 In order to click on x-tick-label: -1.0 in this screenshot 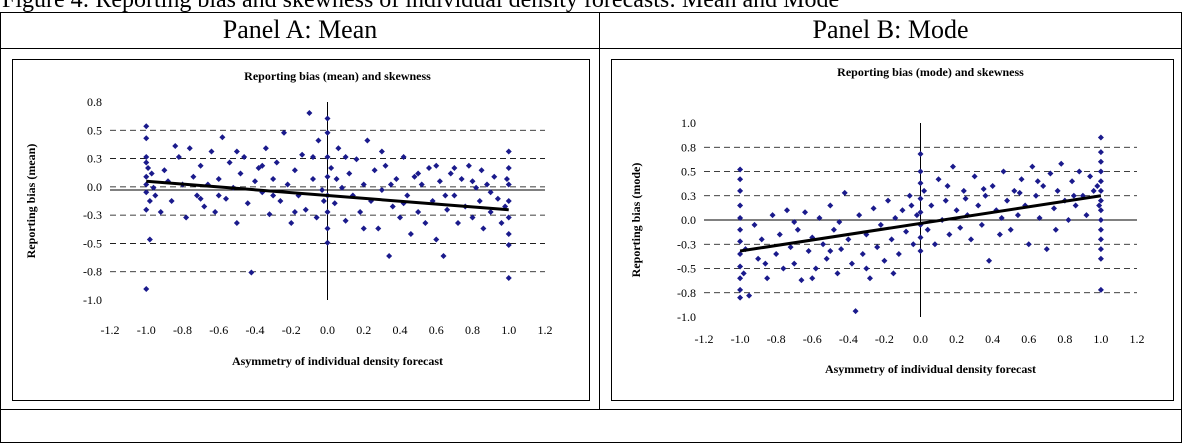, I will do `click(146, 330)`.